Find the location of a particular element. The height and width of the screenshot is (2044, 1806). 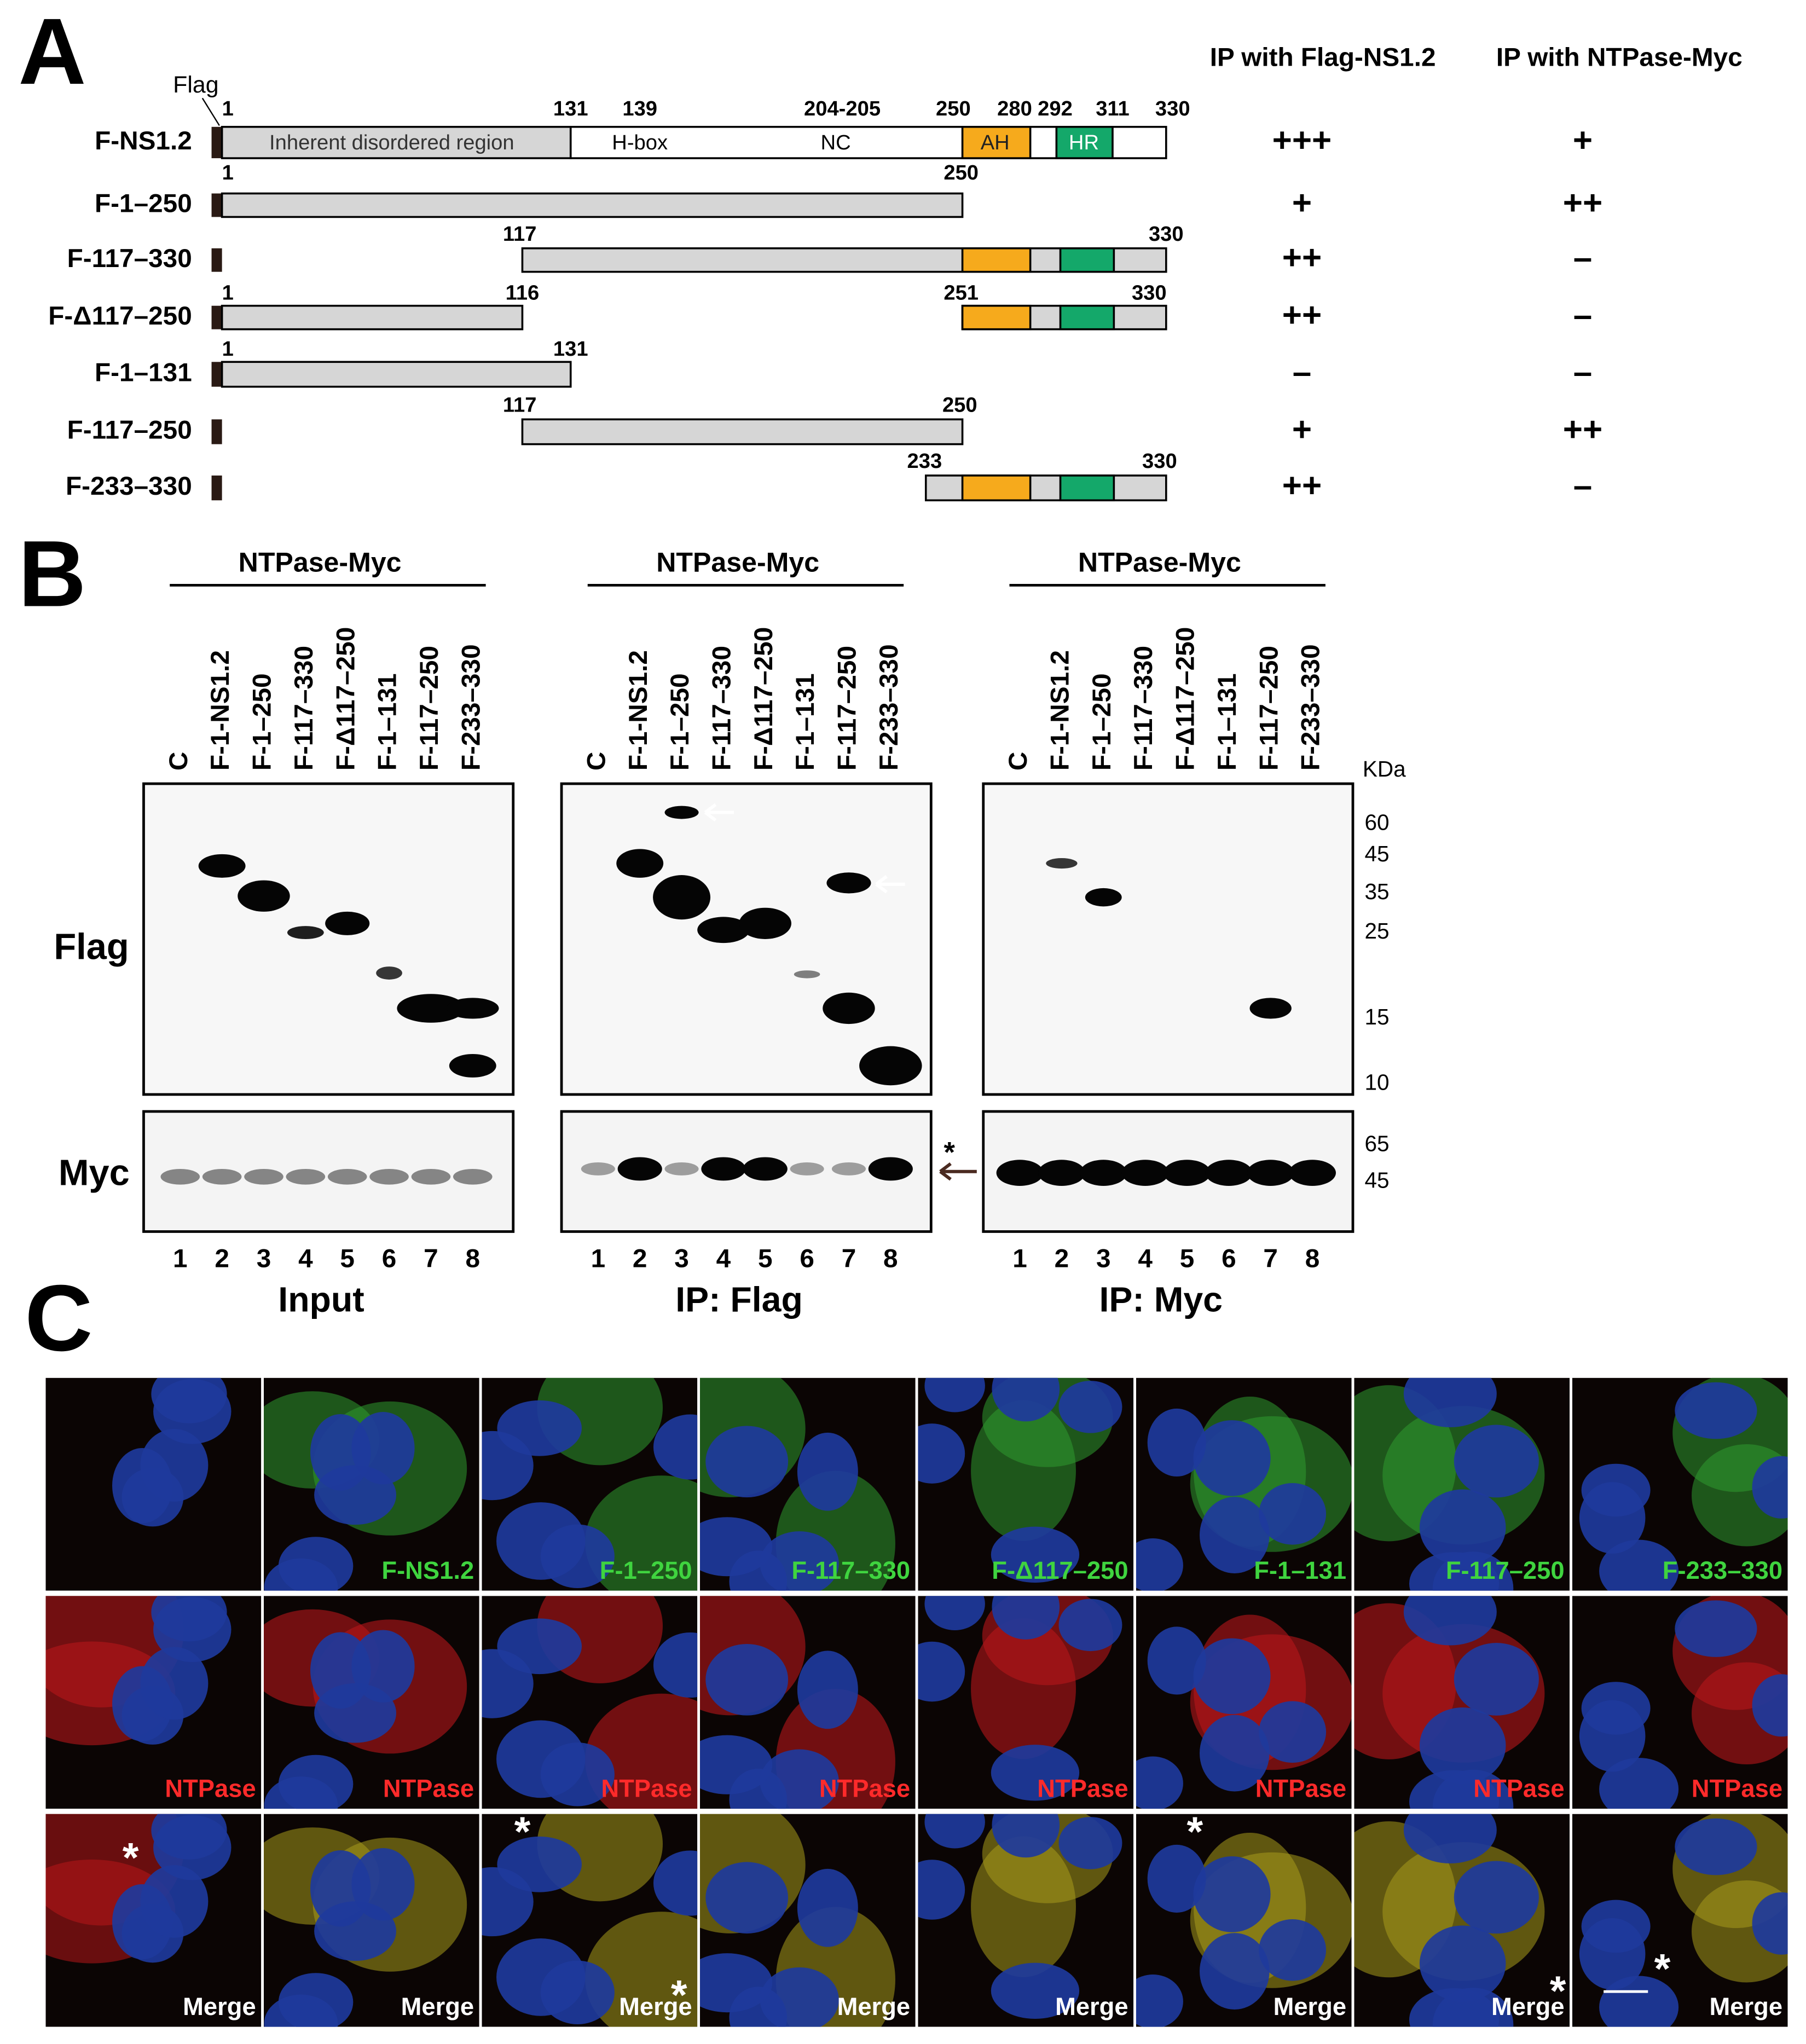

lane-number: 5 is located at coordinates (1187, 1258).